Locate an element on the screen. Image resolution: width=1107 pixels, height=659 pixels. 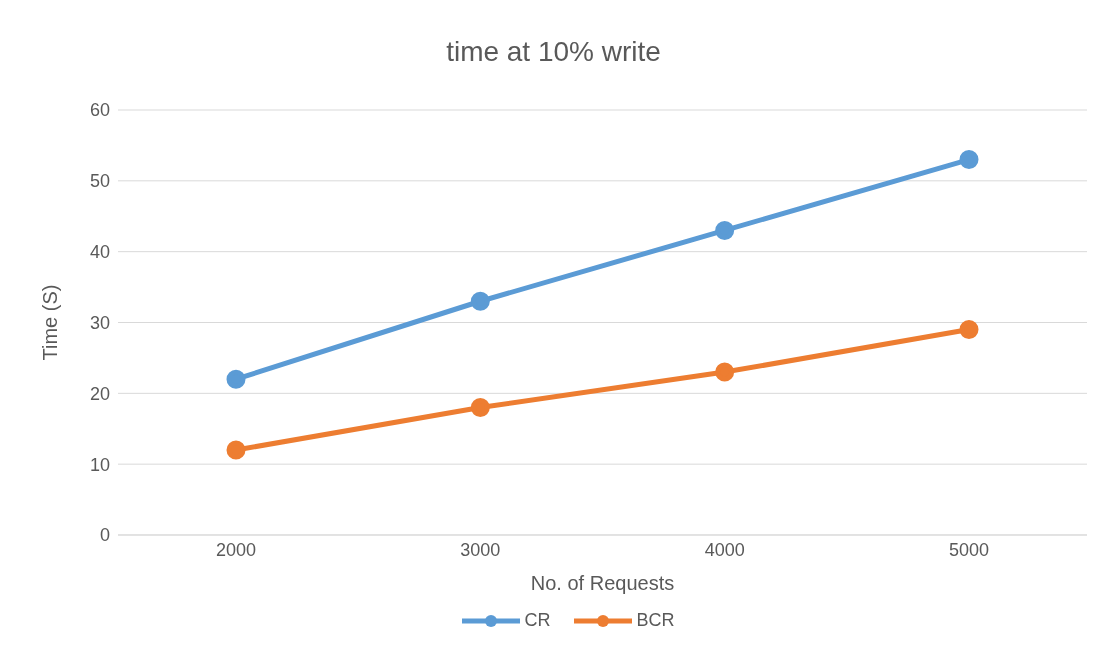
legend-label: BCR is located at coordinates (655, 620).